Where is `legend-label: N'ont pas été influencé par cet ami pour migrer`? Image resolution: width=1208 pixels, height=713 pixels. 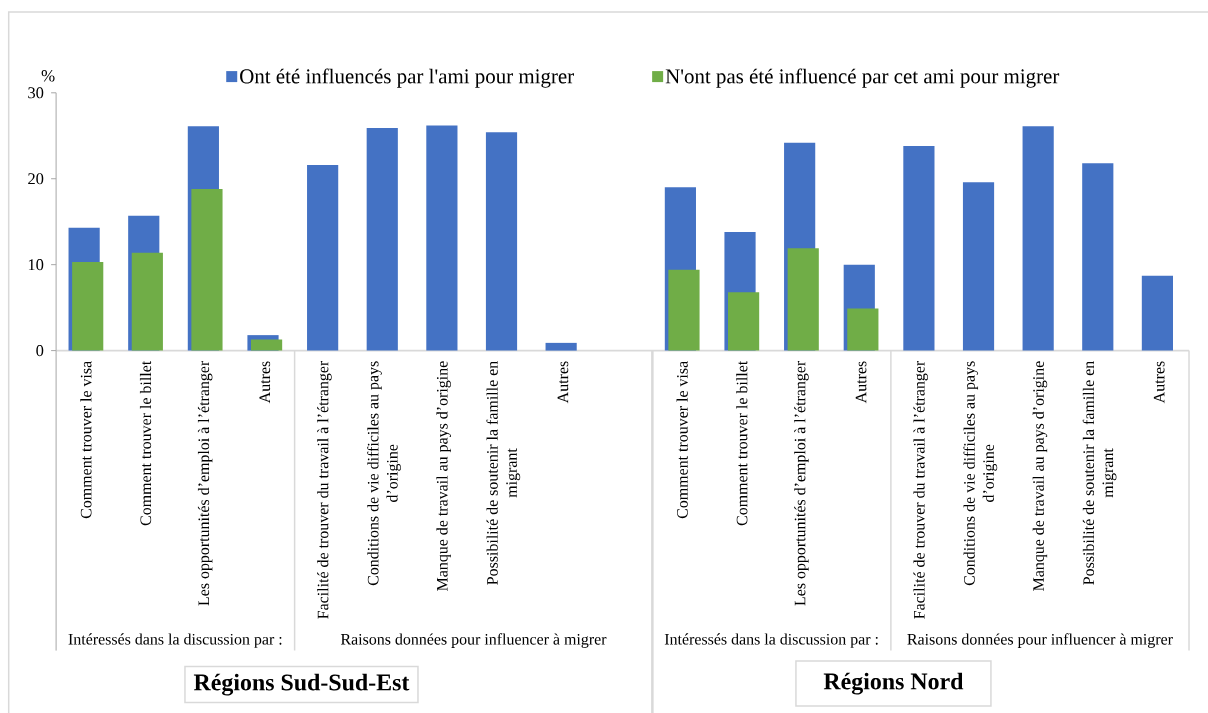
legend-label: N'ont pas été influencé par cet ami pour migrer is located at coordinates (862, 78).